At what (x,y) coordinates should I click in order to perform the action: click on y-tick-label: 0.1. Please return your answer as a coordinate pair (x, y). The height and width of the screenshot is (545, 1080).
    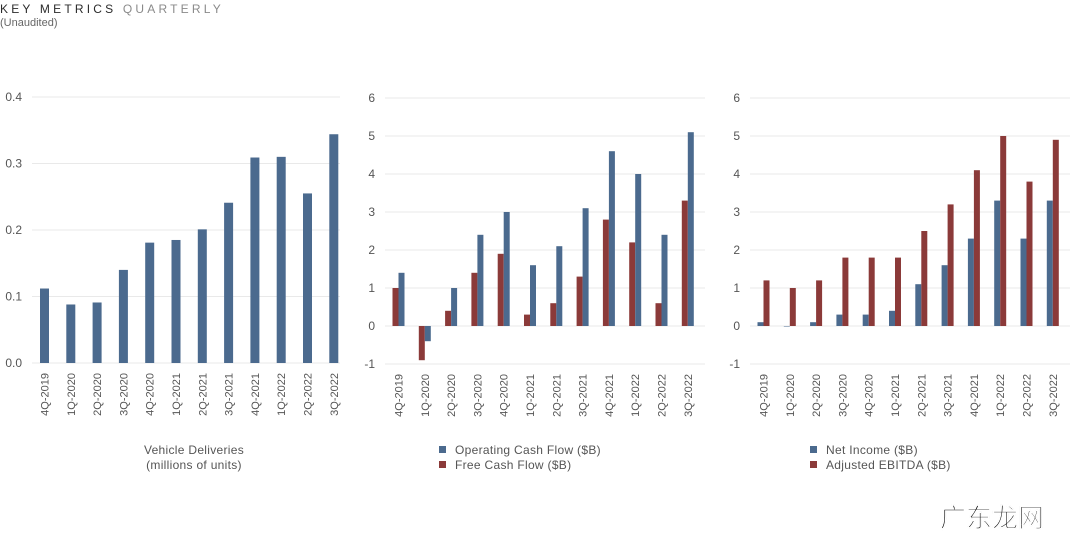
    Looking at the image, I should click on (13, 297).